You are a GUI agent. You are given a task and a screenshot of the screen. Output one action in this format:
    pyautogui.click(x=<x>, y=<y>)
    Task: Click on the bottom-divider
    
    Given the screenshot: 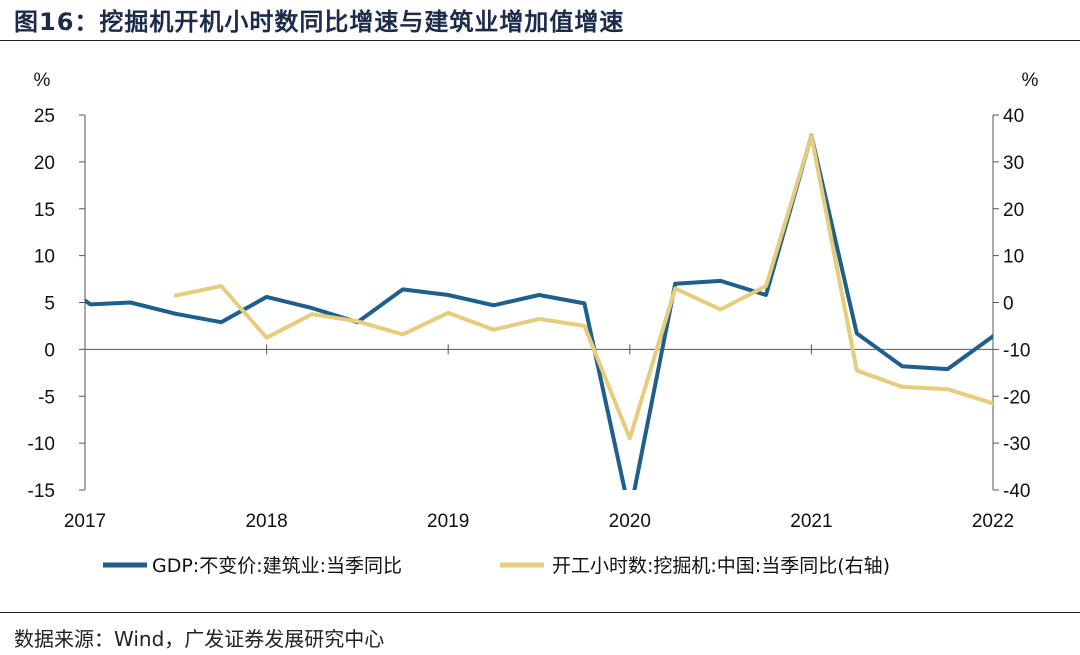 What is the action you would take?
    pyautogui.click(x=540, y=612)
    